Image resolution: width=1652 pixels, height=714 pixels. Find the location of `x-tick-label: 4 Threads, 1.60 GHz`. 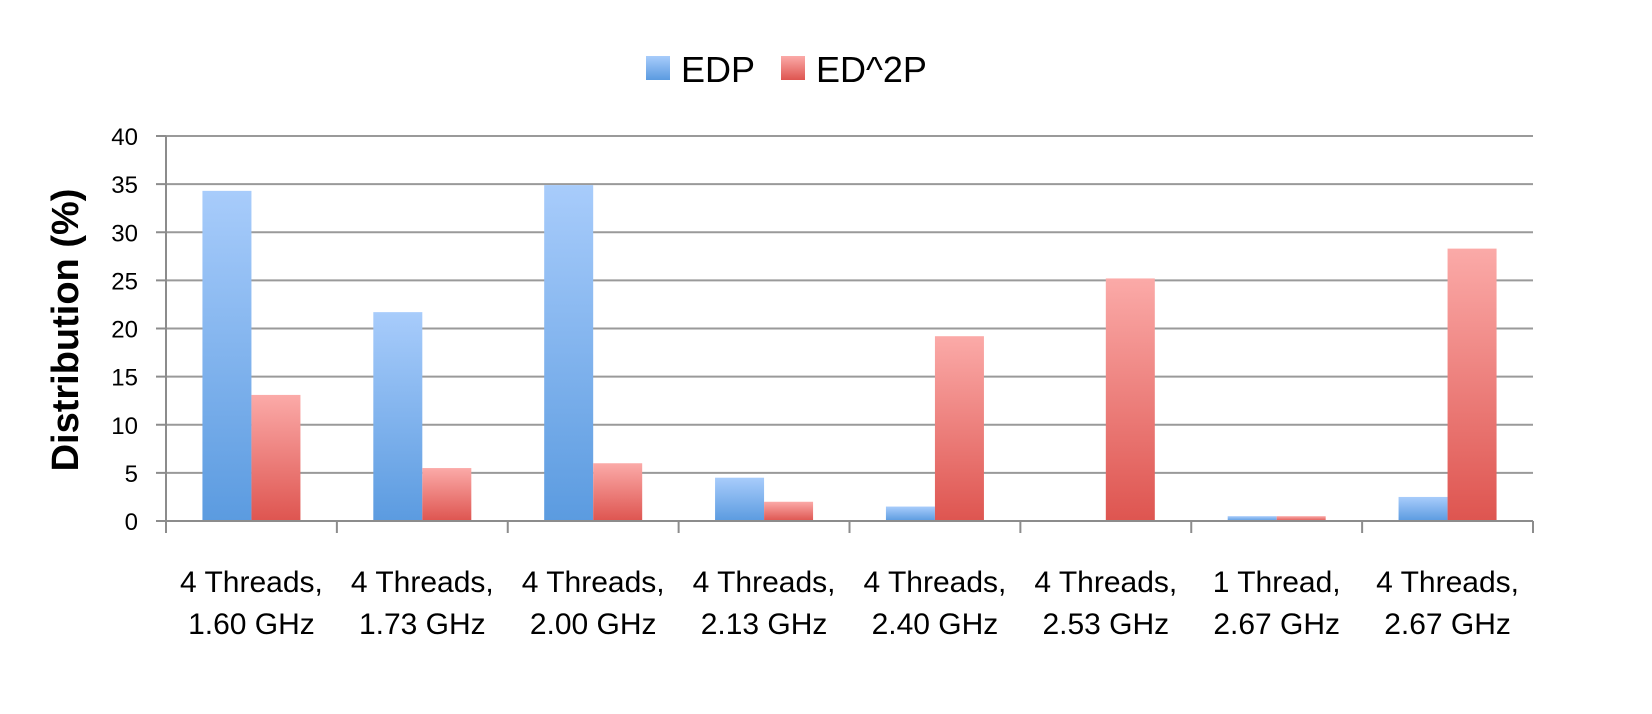

x-tick-label: 4 Threads, 1.60 GHz is located at coordinates (251, 603).